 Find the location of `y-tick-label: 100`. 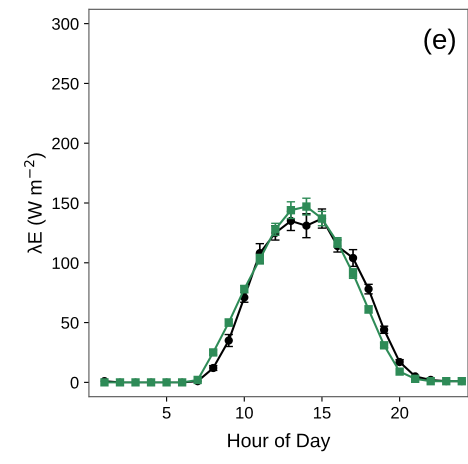

y-tick-label: 100 is located at coordinates (65, 263).